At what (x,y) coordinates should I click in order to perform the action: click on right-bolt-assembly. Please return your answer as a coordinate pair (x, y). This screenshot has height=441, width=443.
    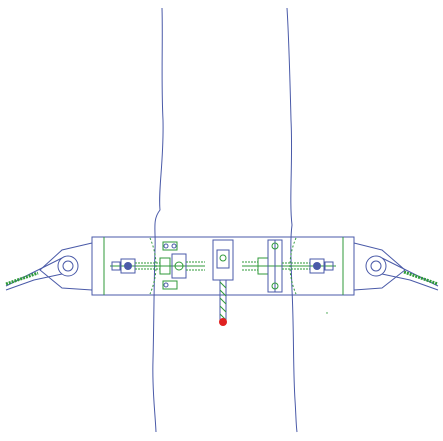
    Looking at the image, I should click on (289, 266).